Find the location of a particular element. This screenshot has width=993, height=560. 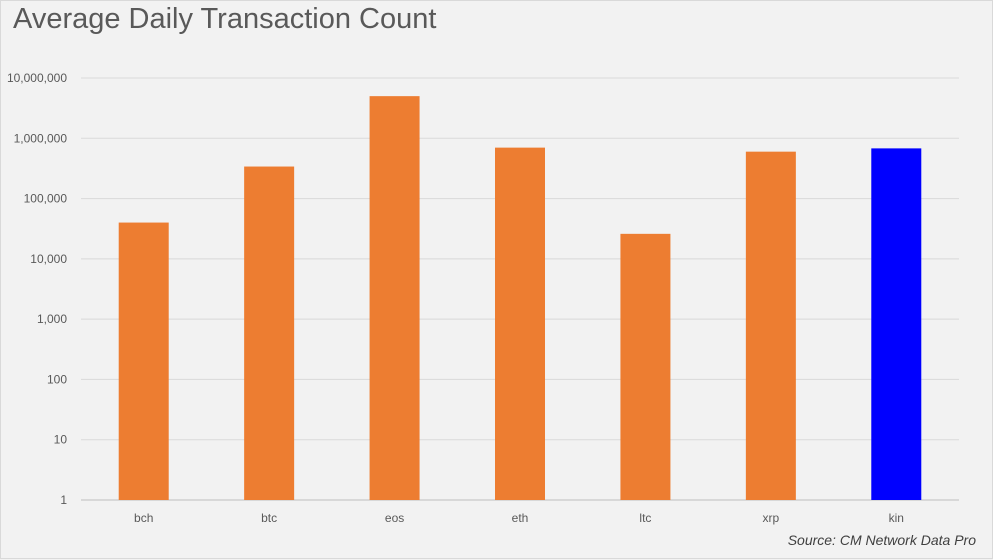

bar-bch is located at coordinates (143, 361).